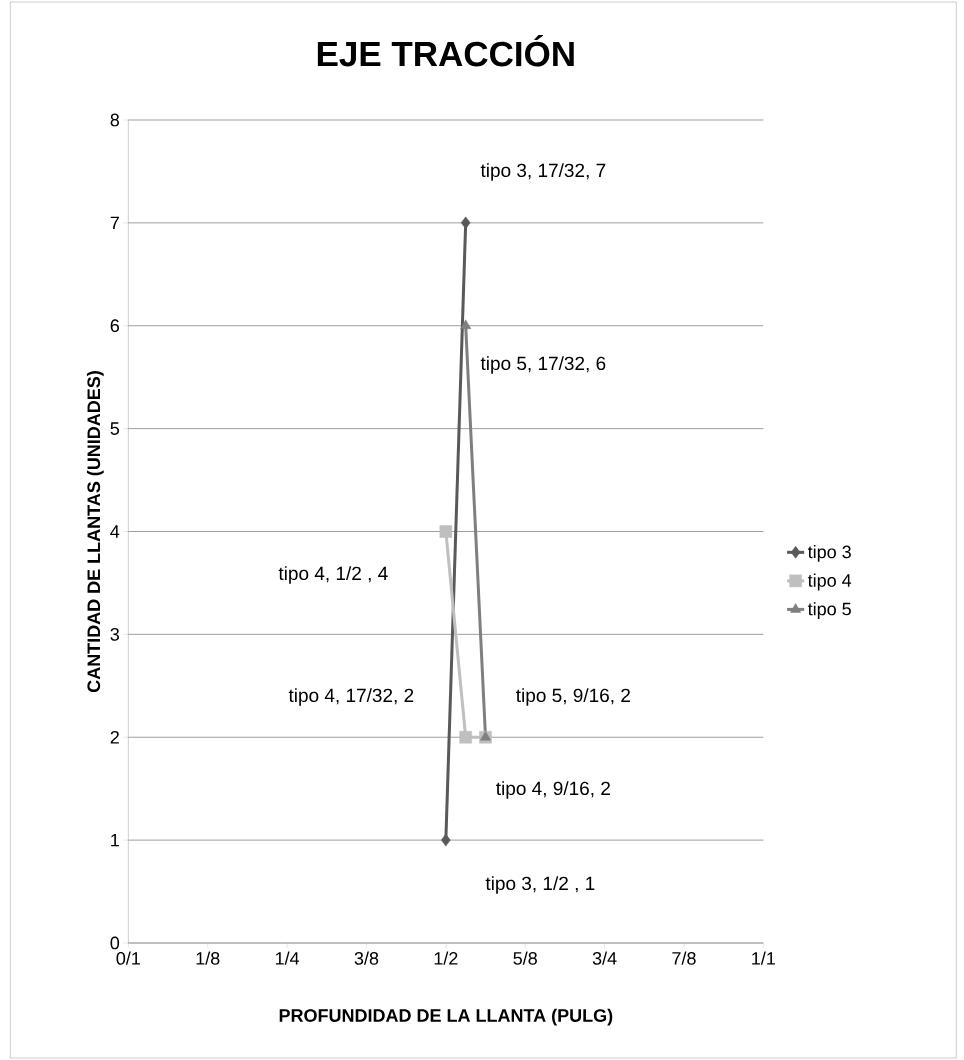 Image resolution: width=964 pixels, height=1060 pixels. I want to click on y-axis-title: CANTIDAD DE LLANTAS (UNIDADES), so click(95, 532).